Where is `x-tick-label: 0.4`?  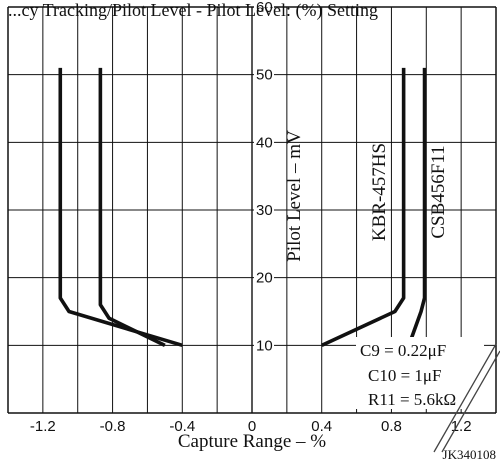
x-tick-label: 0.4 is located at coordinates (321, 426).